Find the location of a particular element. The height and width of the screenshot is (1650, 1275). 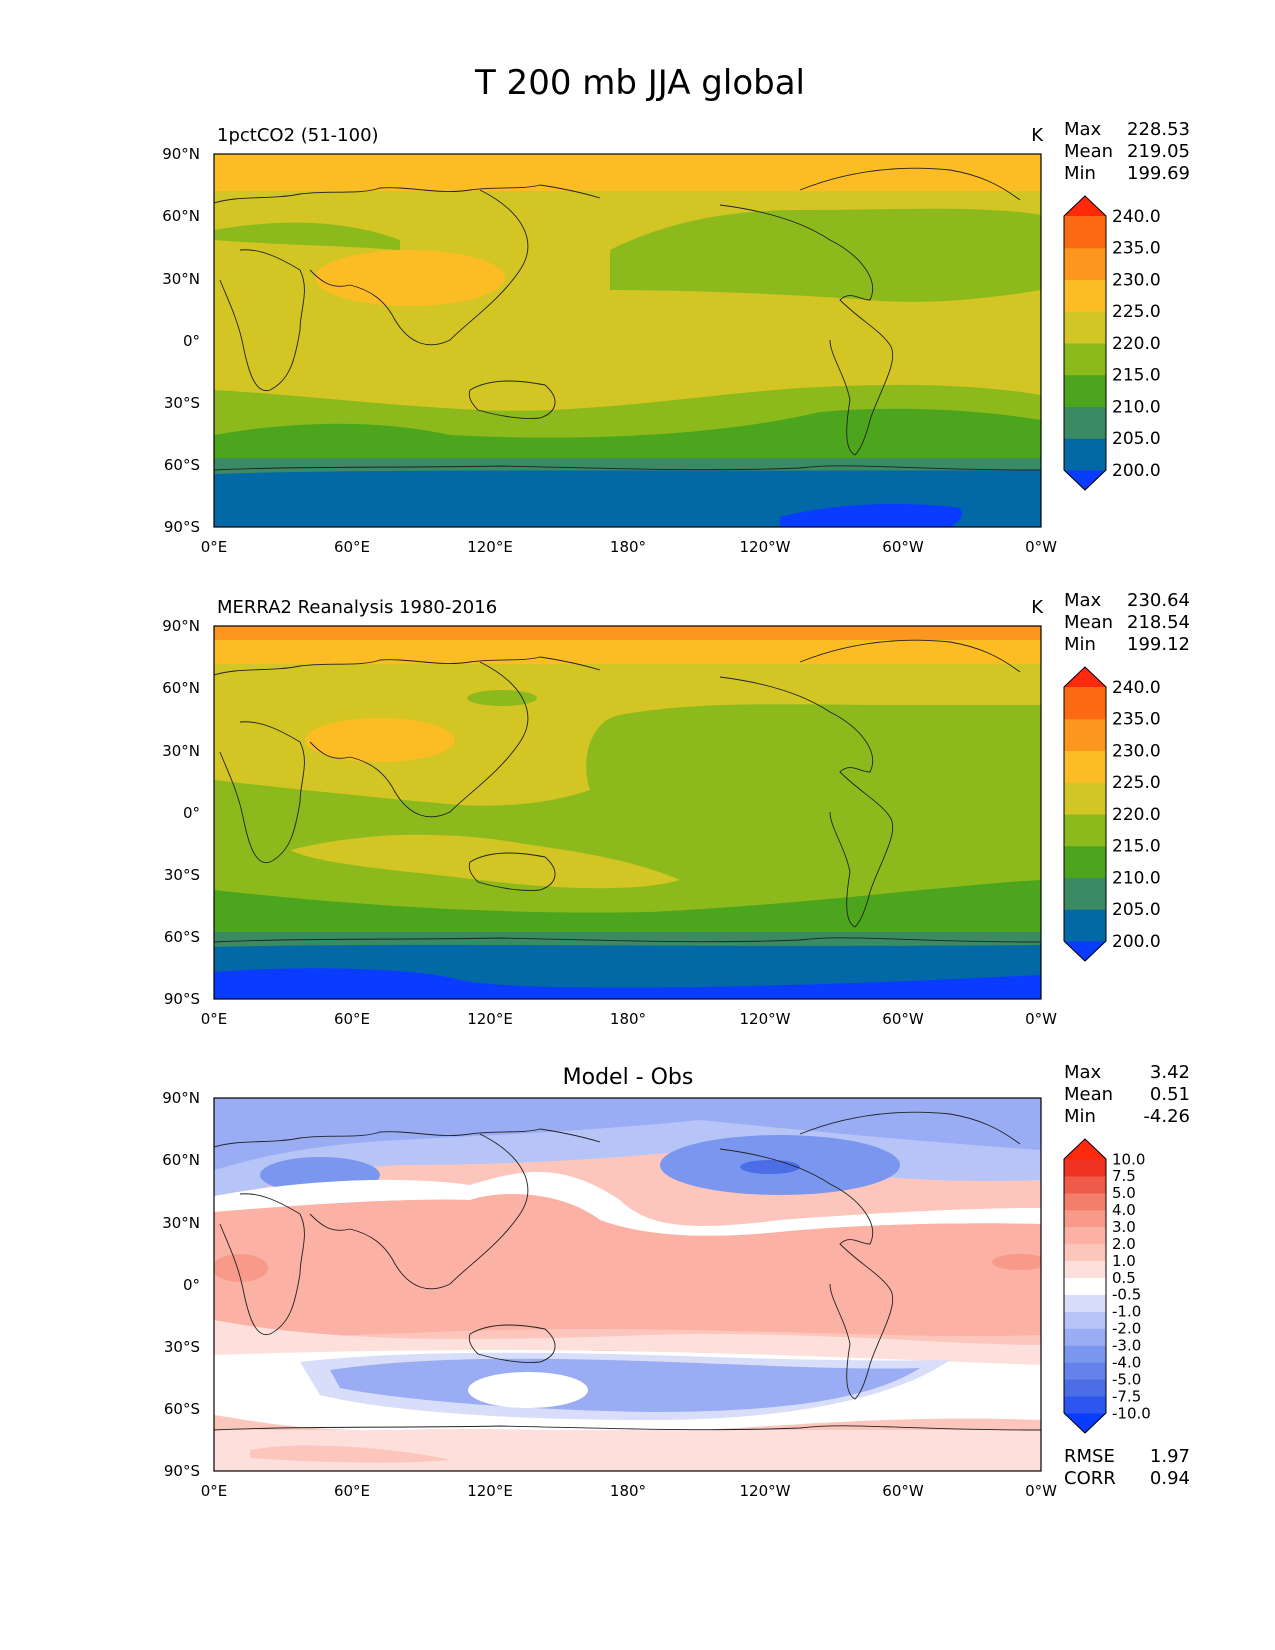

panel-model-title: 1pctCO2 (51-100) is located at coordinates (298, 135).